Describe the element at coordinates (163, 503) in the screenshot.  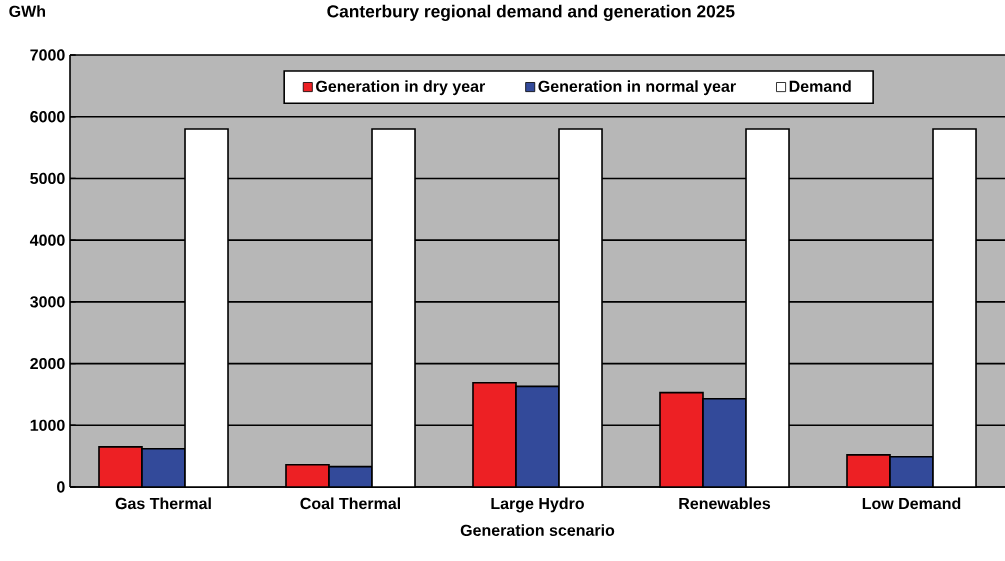
I see `x-tick-label: Gas Thermal` at that location.